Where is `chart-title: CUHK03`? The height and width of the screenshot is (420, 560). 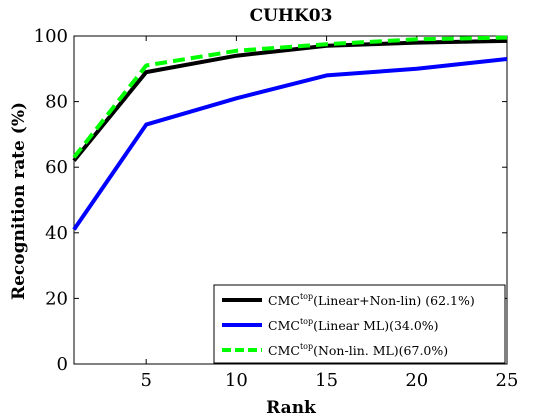
chart-title: CUHK03 is located at coordinates (291, 16).